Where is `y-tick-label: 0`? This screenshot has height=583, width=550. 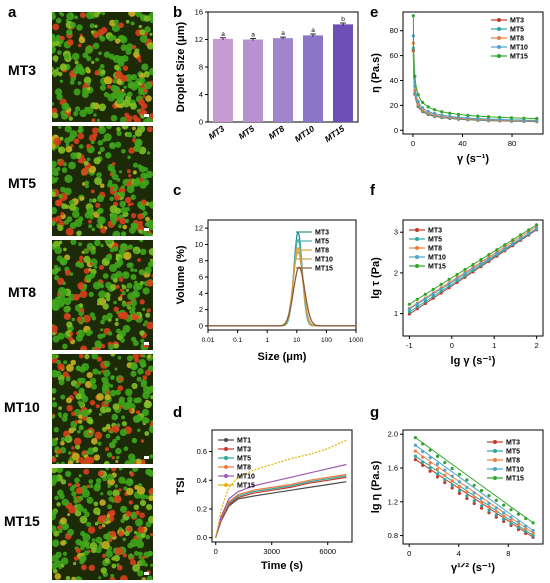
y-tick-label: 0 is located at coordinates (396, 130).